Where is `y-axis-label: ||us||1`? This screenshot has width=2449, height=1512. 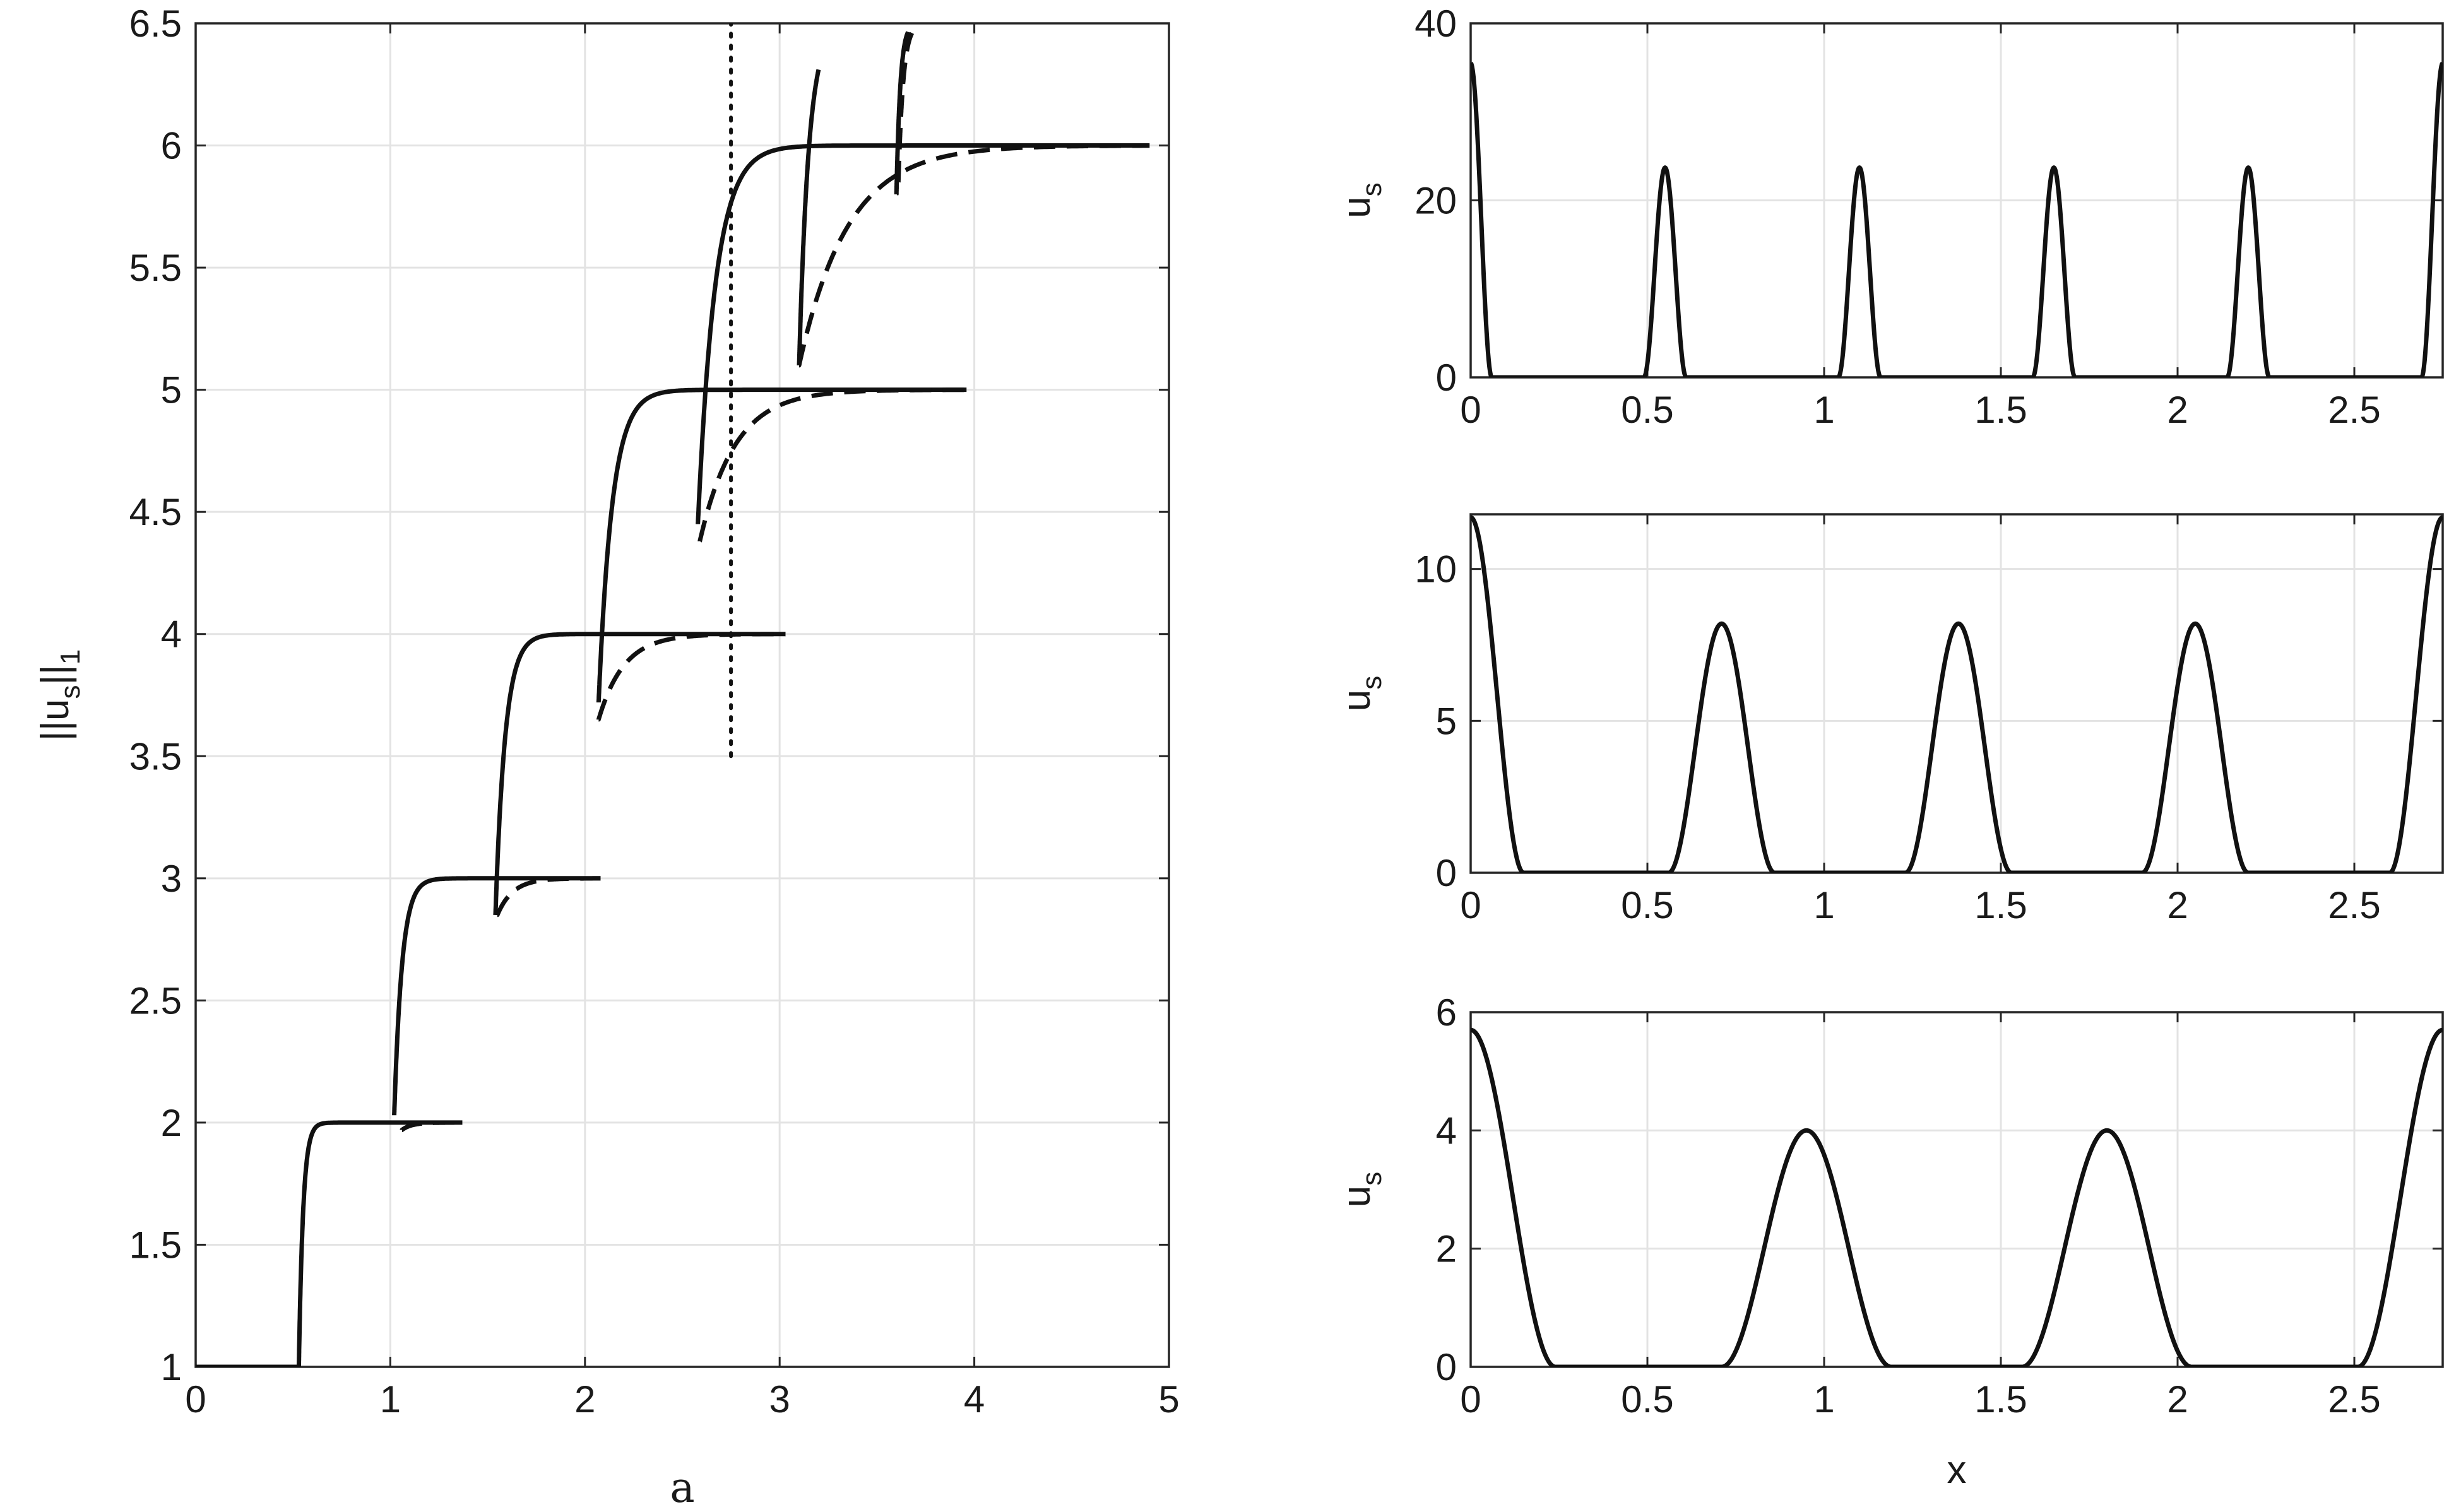 y-axis-label: ||us||1 is located at coordinates (59, 695).